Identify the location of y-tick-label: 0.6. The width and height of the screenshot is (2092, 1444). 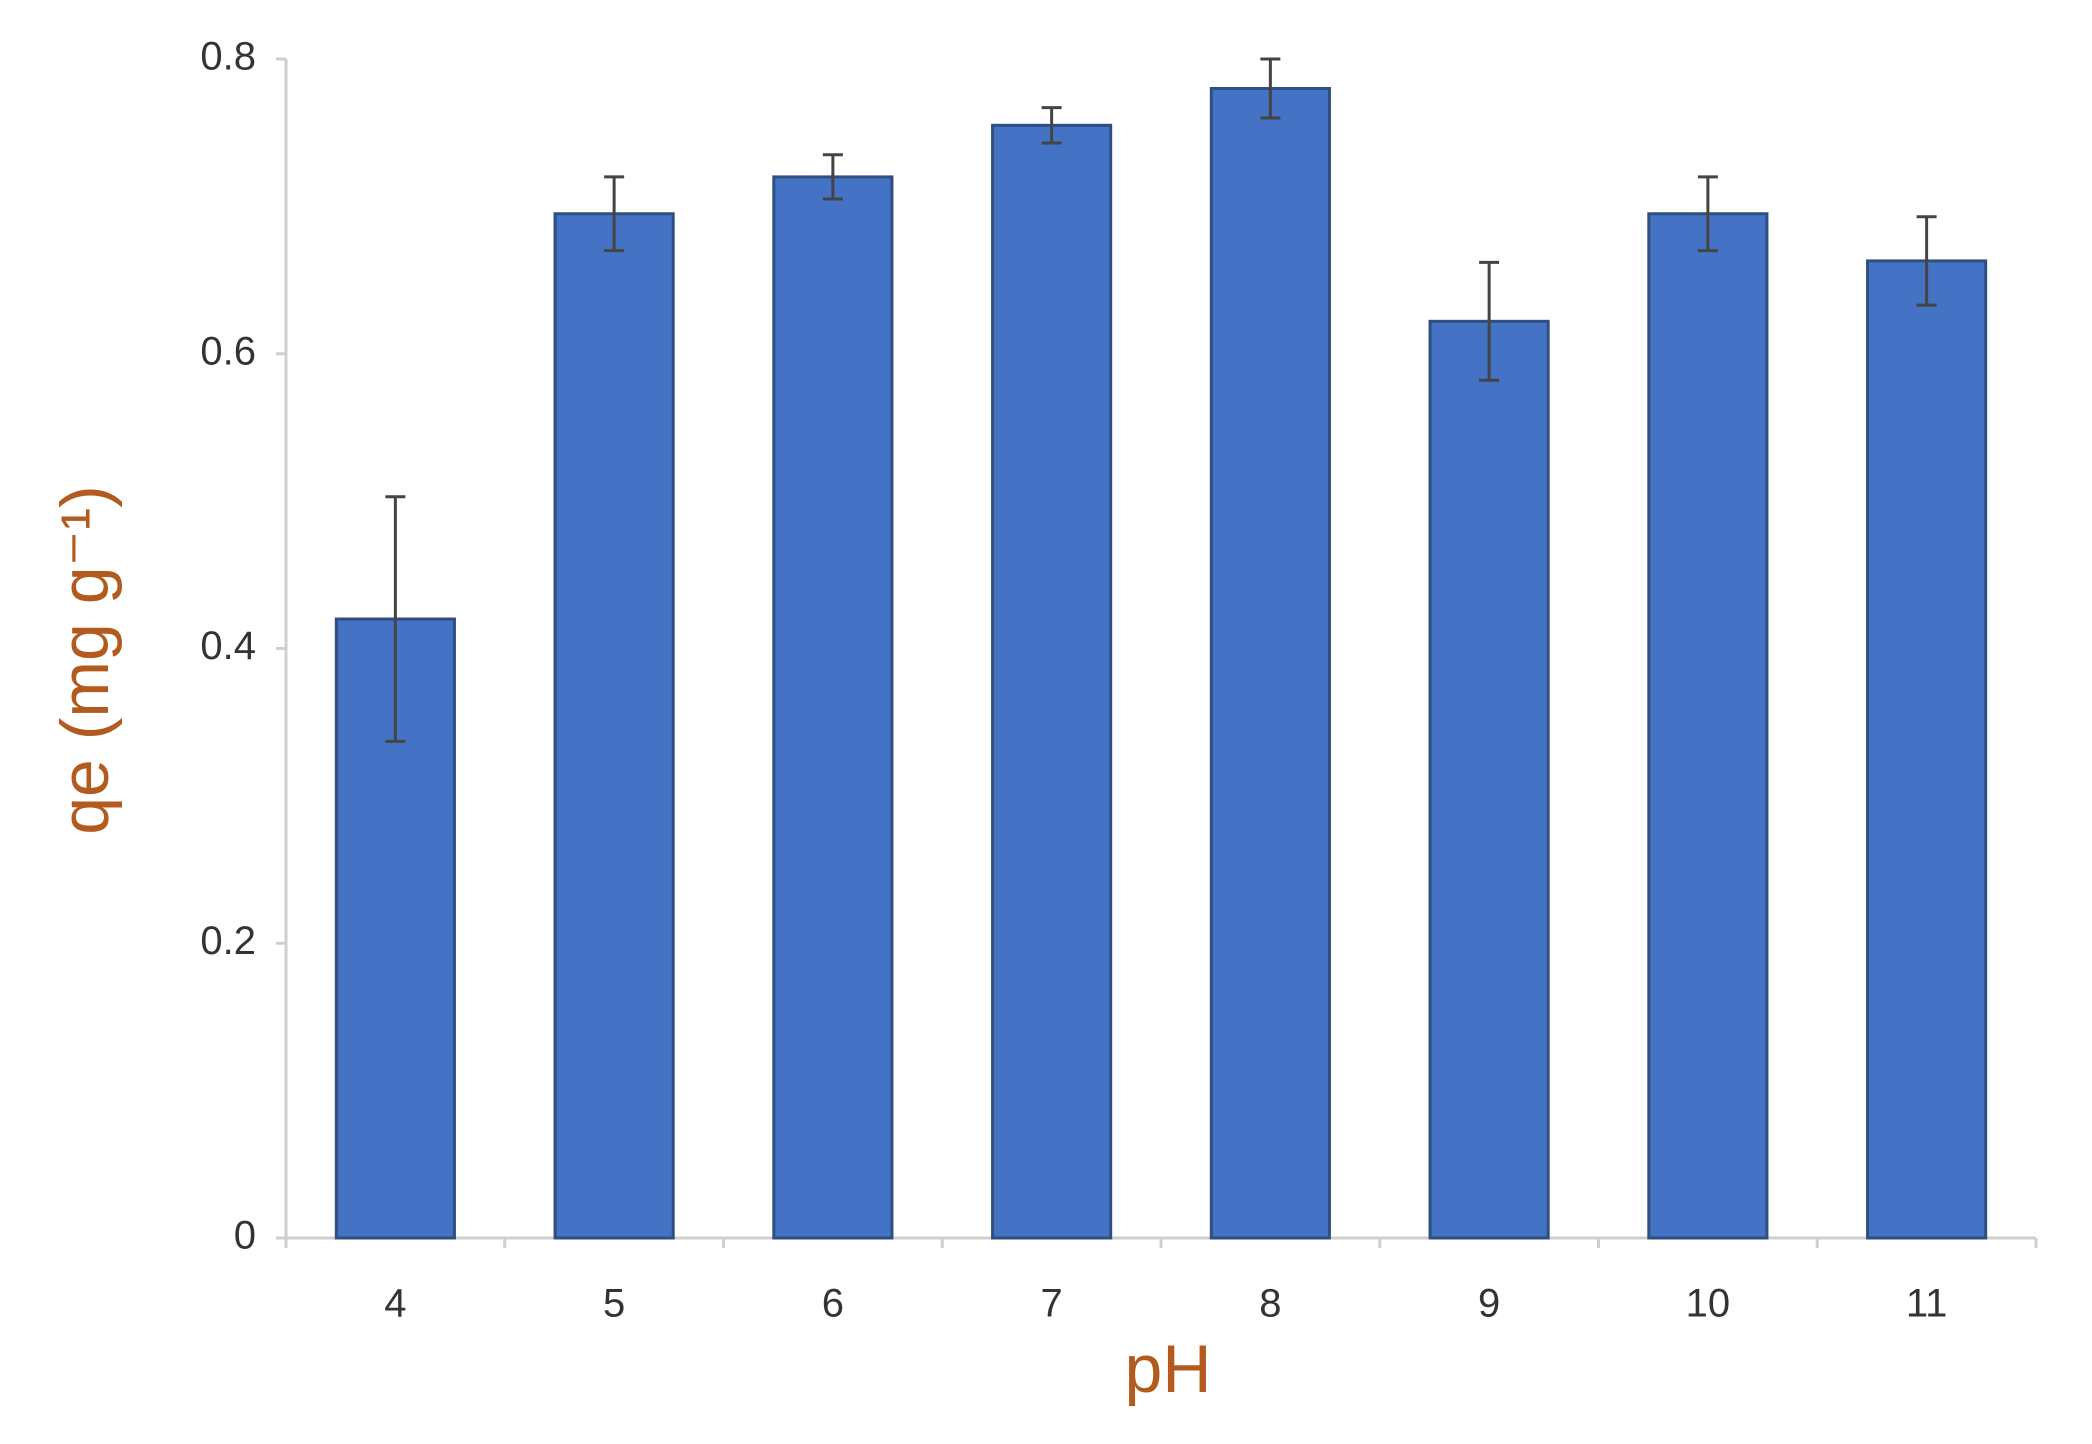
(228, 351).